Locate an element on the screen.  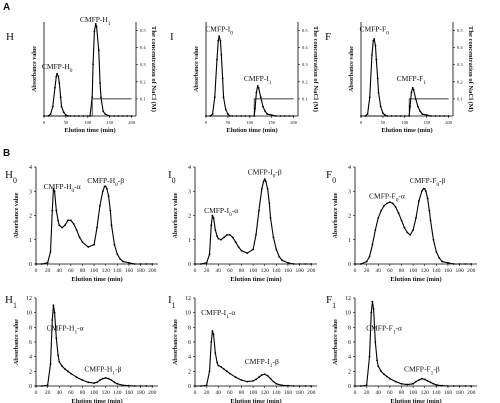
chart-a-0-y2-tick-label: 0.2 is located at coordinates (143, 81).